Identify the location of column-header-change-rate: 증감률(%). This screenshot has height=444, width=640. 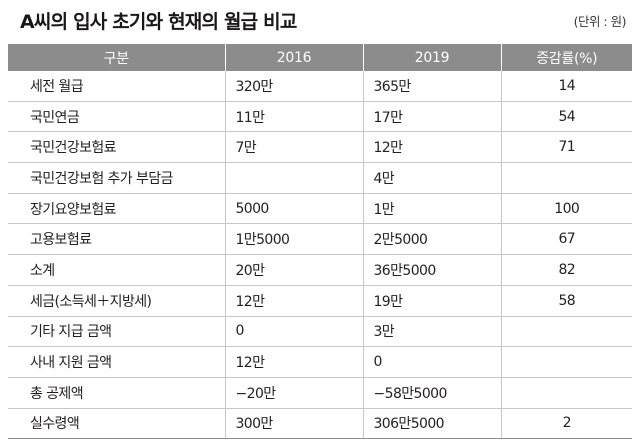
(566, 57).